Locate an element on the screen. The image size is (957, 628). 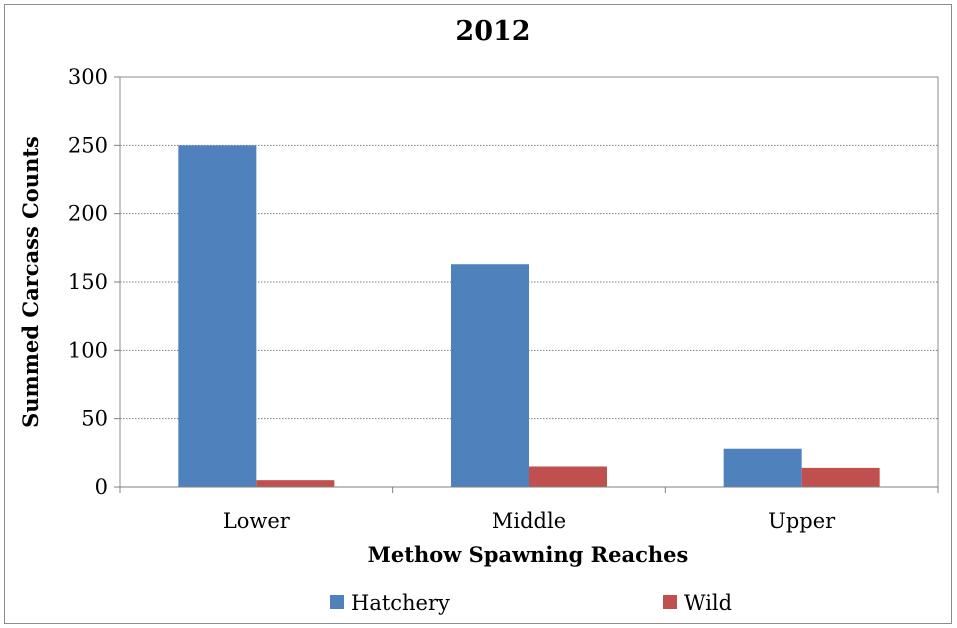
legend-swatch-wild is located at coordinates (670, 602).